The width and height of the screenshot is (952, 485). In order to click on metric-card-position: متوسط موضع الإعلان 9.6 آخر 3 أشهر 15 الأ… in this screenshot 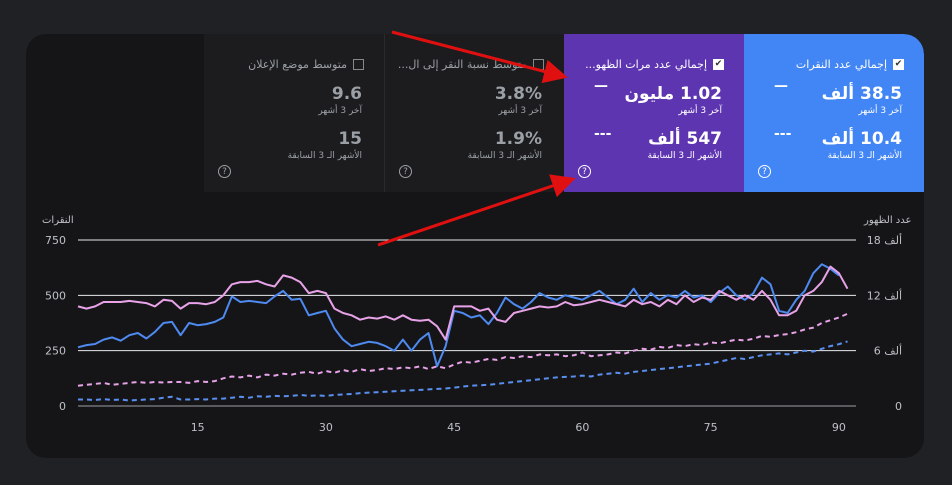, I will do `click(294, 113)`.